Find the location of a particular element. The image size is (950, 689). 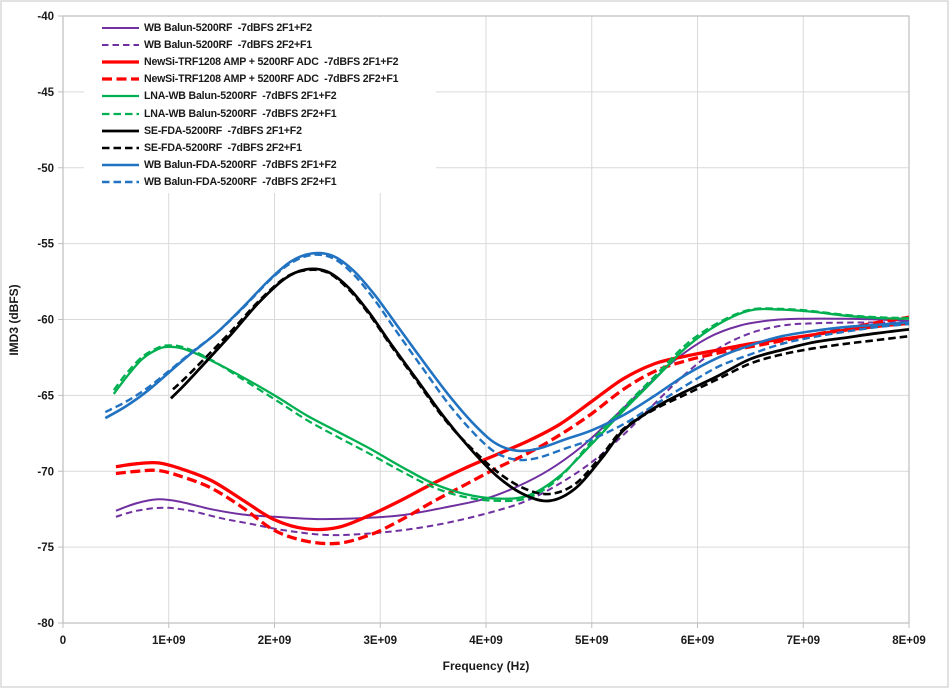

legend-item: WB Balun-FDA-5200RF -7dBFS 2F1+F2 is located at coordinates (269, 165).